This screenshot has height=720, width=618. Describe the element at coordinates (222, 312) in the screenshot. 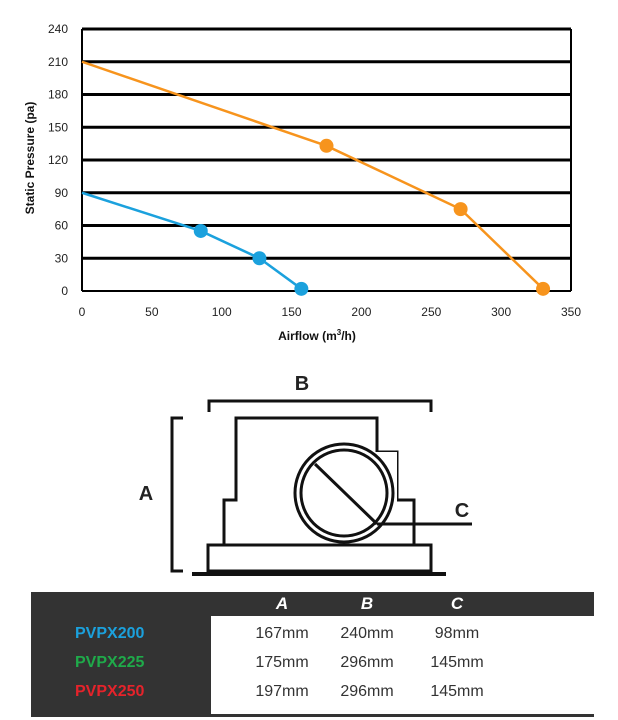

I see `x-tick-label: 100` at that location.